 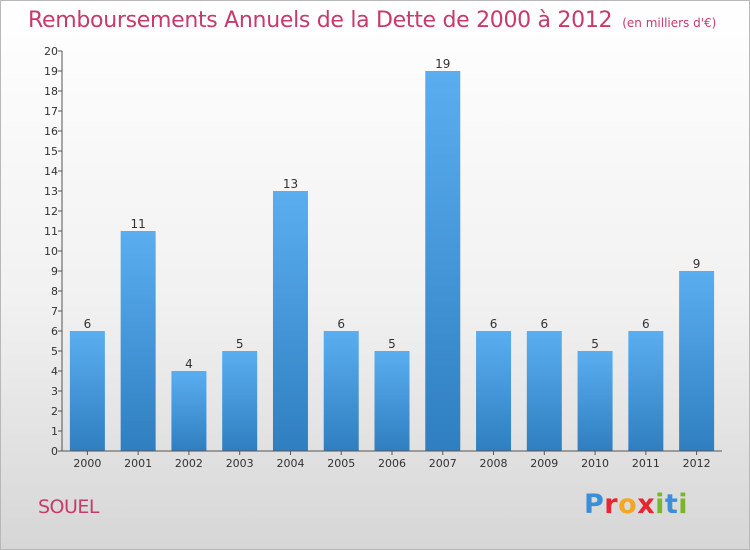 What do you see at coordinates (54, 371) in the screenshot?
I see `y-tick-label: 4` at bounding box center [54, 371].